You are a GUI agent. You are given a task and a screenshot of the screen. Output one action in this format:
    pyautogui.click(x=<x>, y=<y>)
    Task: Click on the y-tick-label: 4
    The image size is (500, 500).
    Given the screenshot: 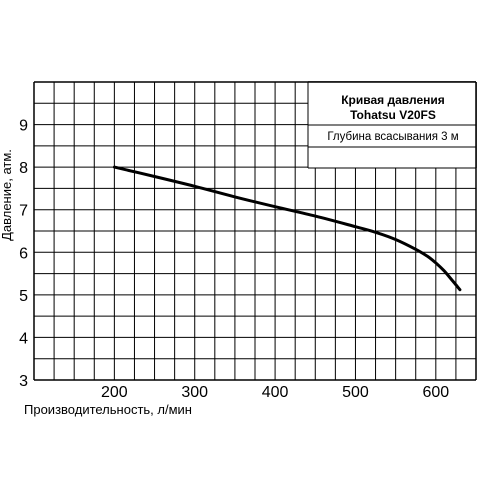 What is the action you would take?
    pyautogui.click(x=23, y=338)
    